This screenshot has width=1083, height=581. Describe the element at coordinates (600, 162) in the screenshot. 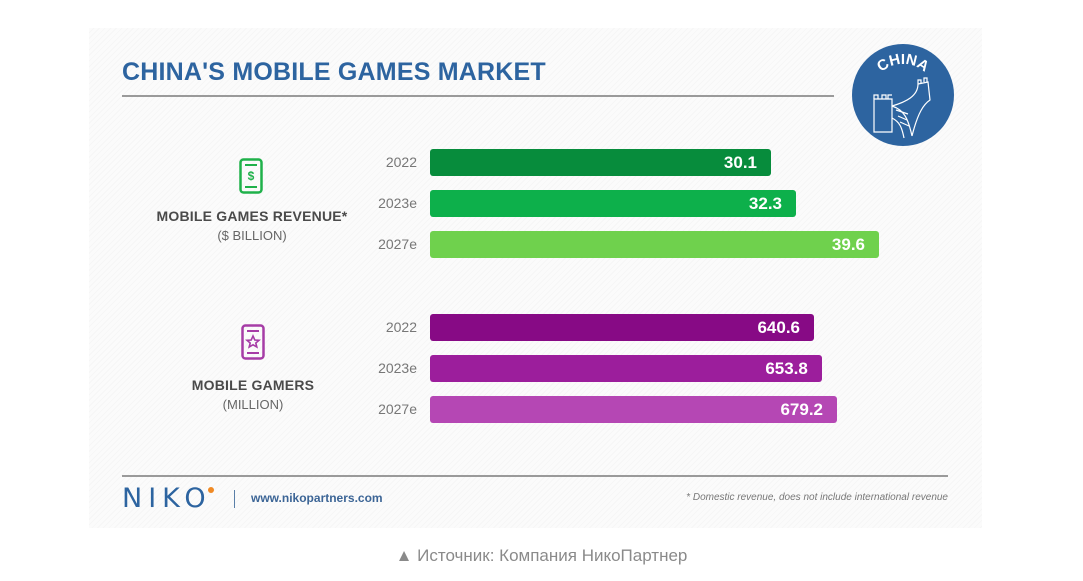

I see `revenue-bar: 30.1` at that location.